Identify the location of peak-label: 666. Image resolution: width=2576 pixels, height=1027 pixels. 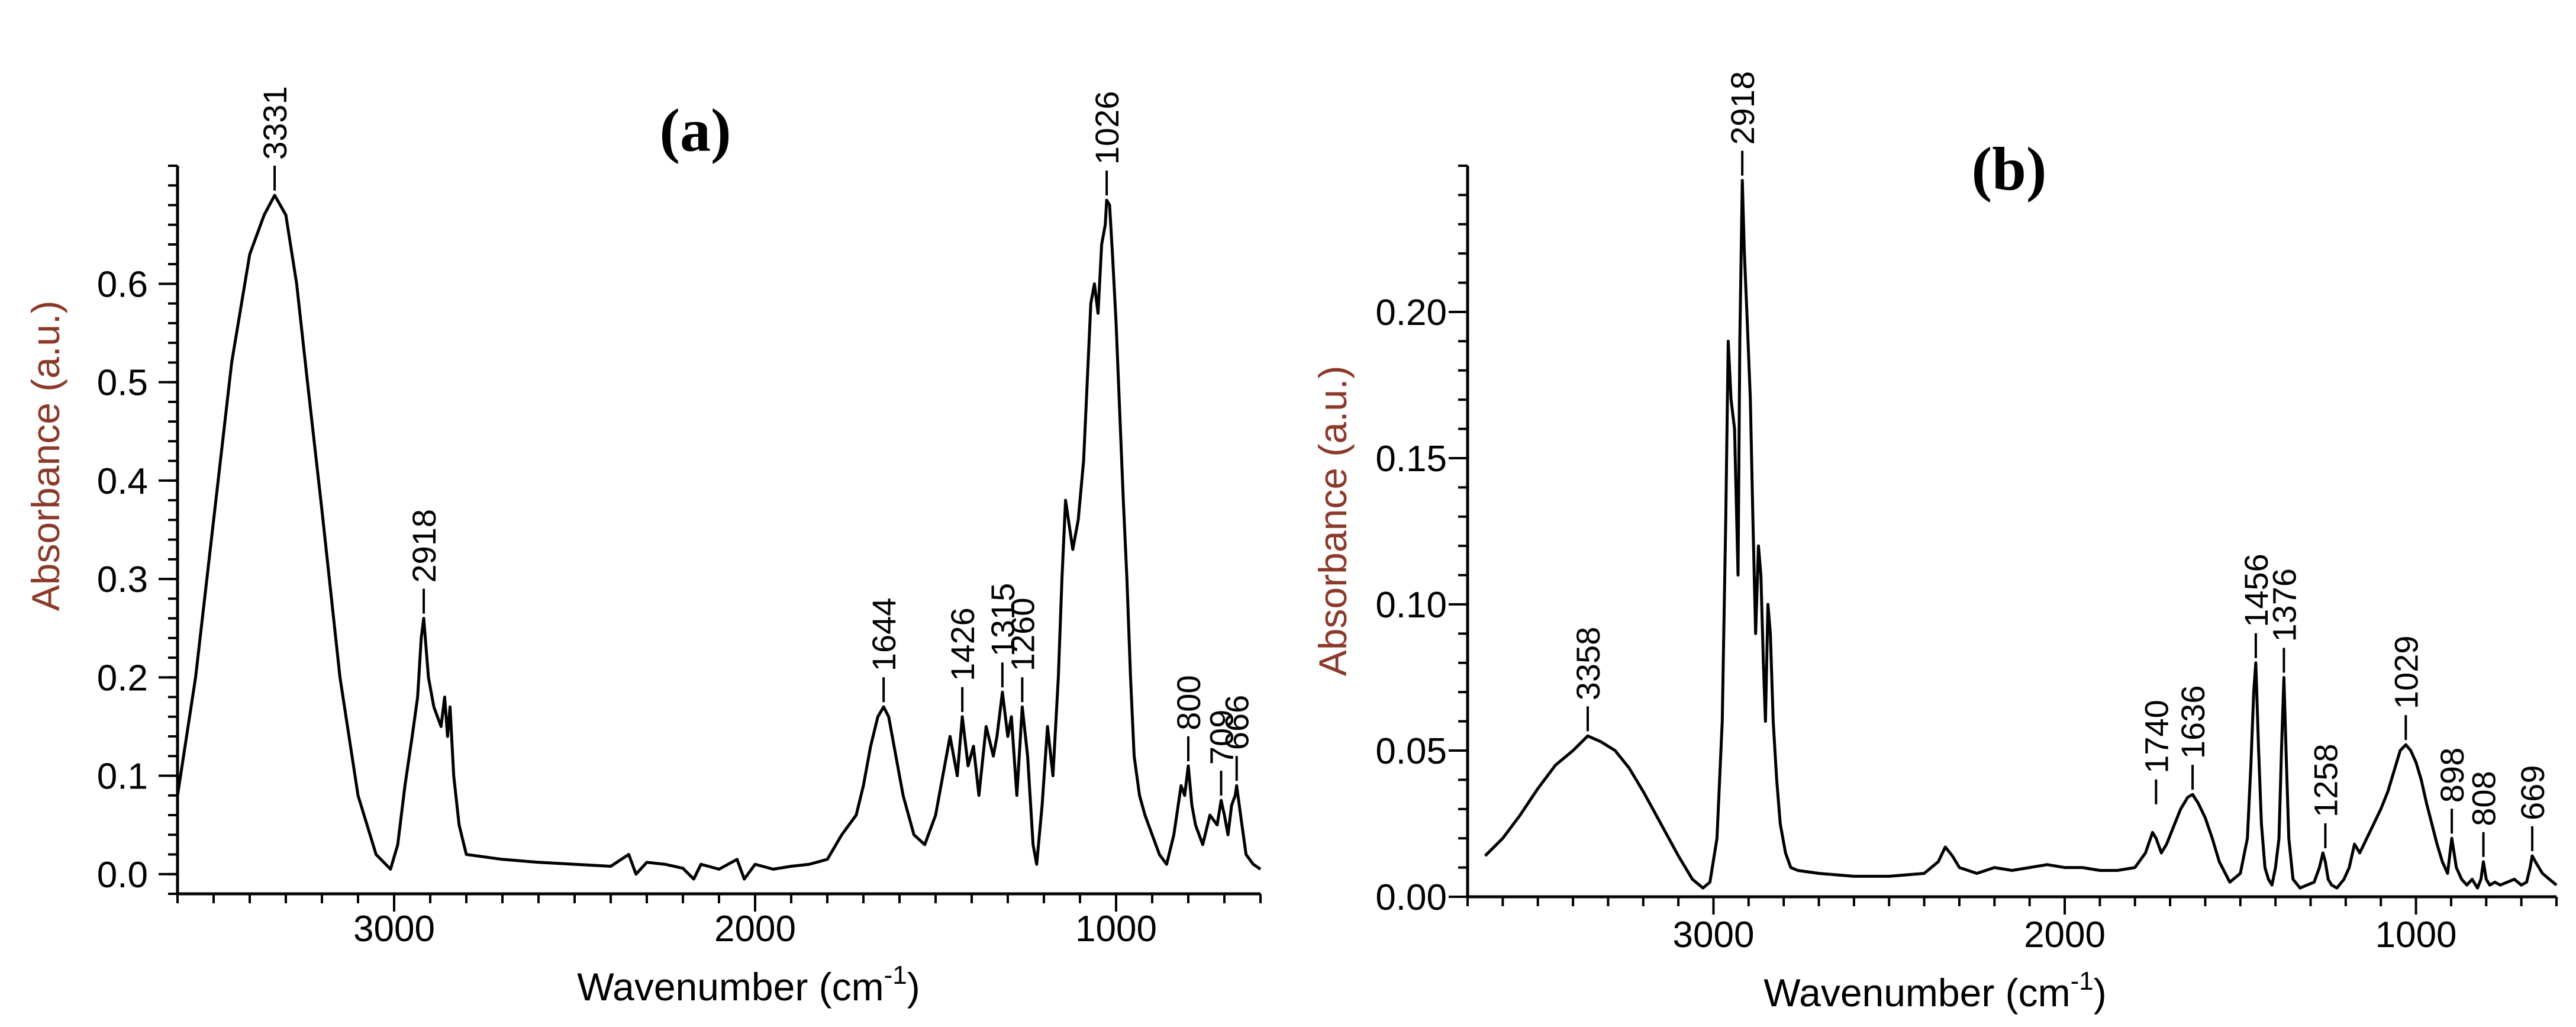
(1237, 722).